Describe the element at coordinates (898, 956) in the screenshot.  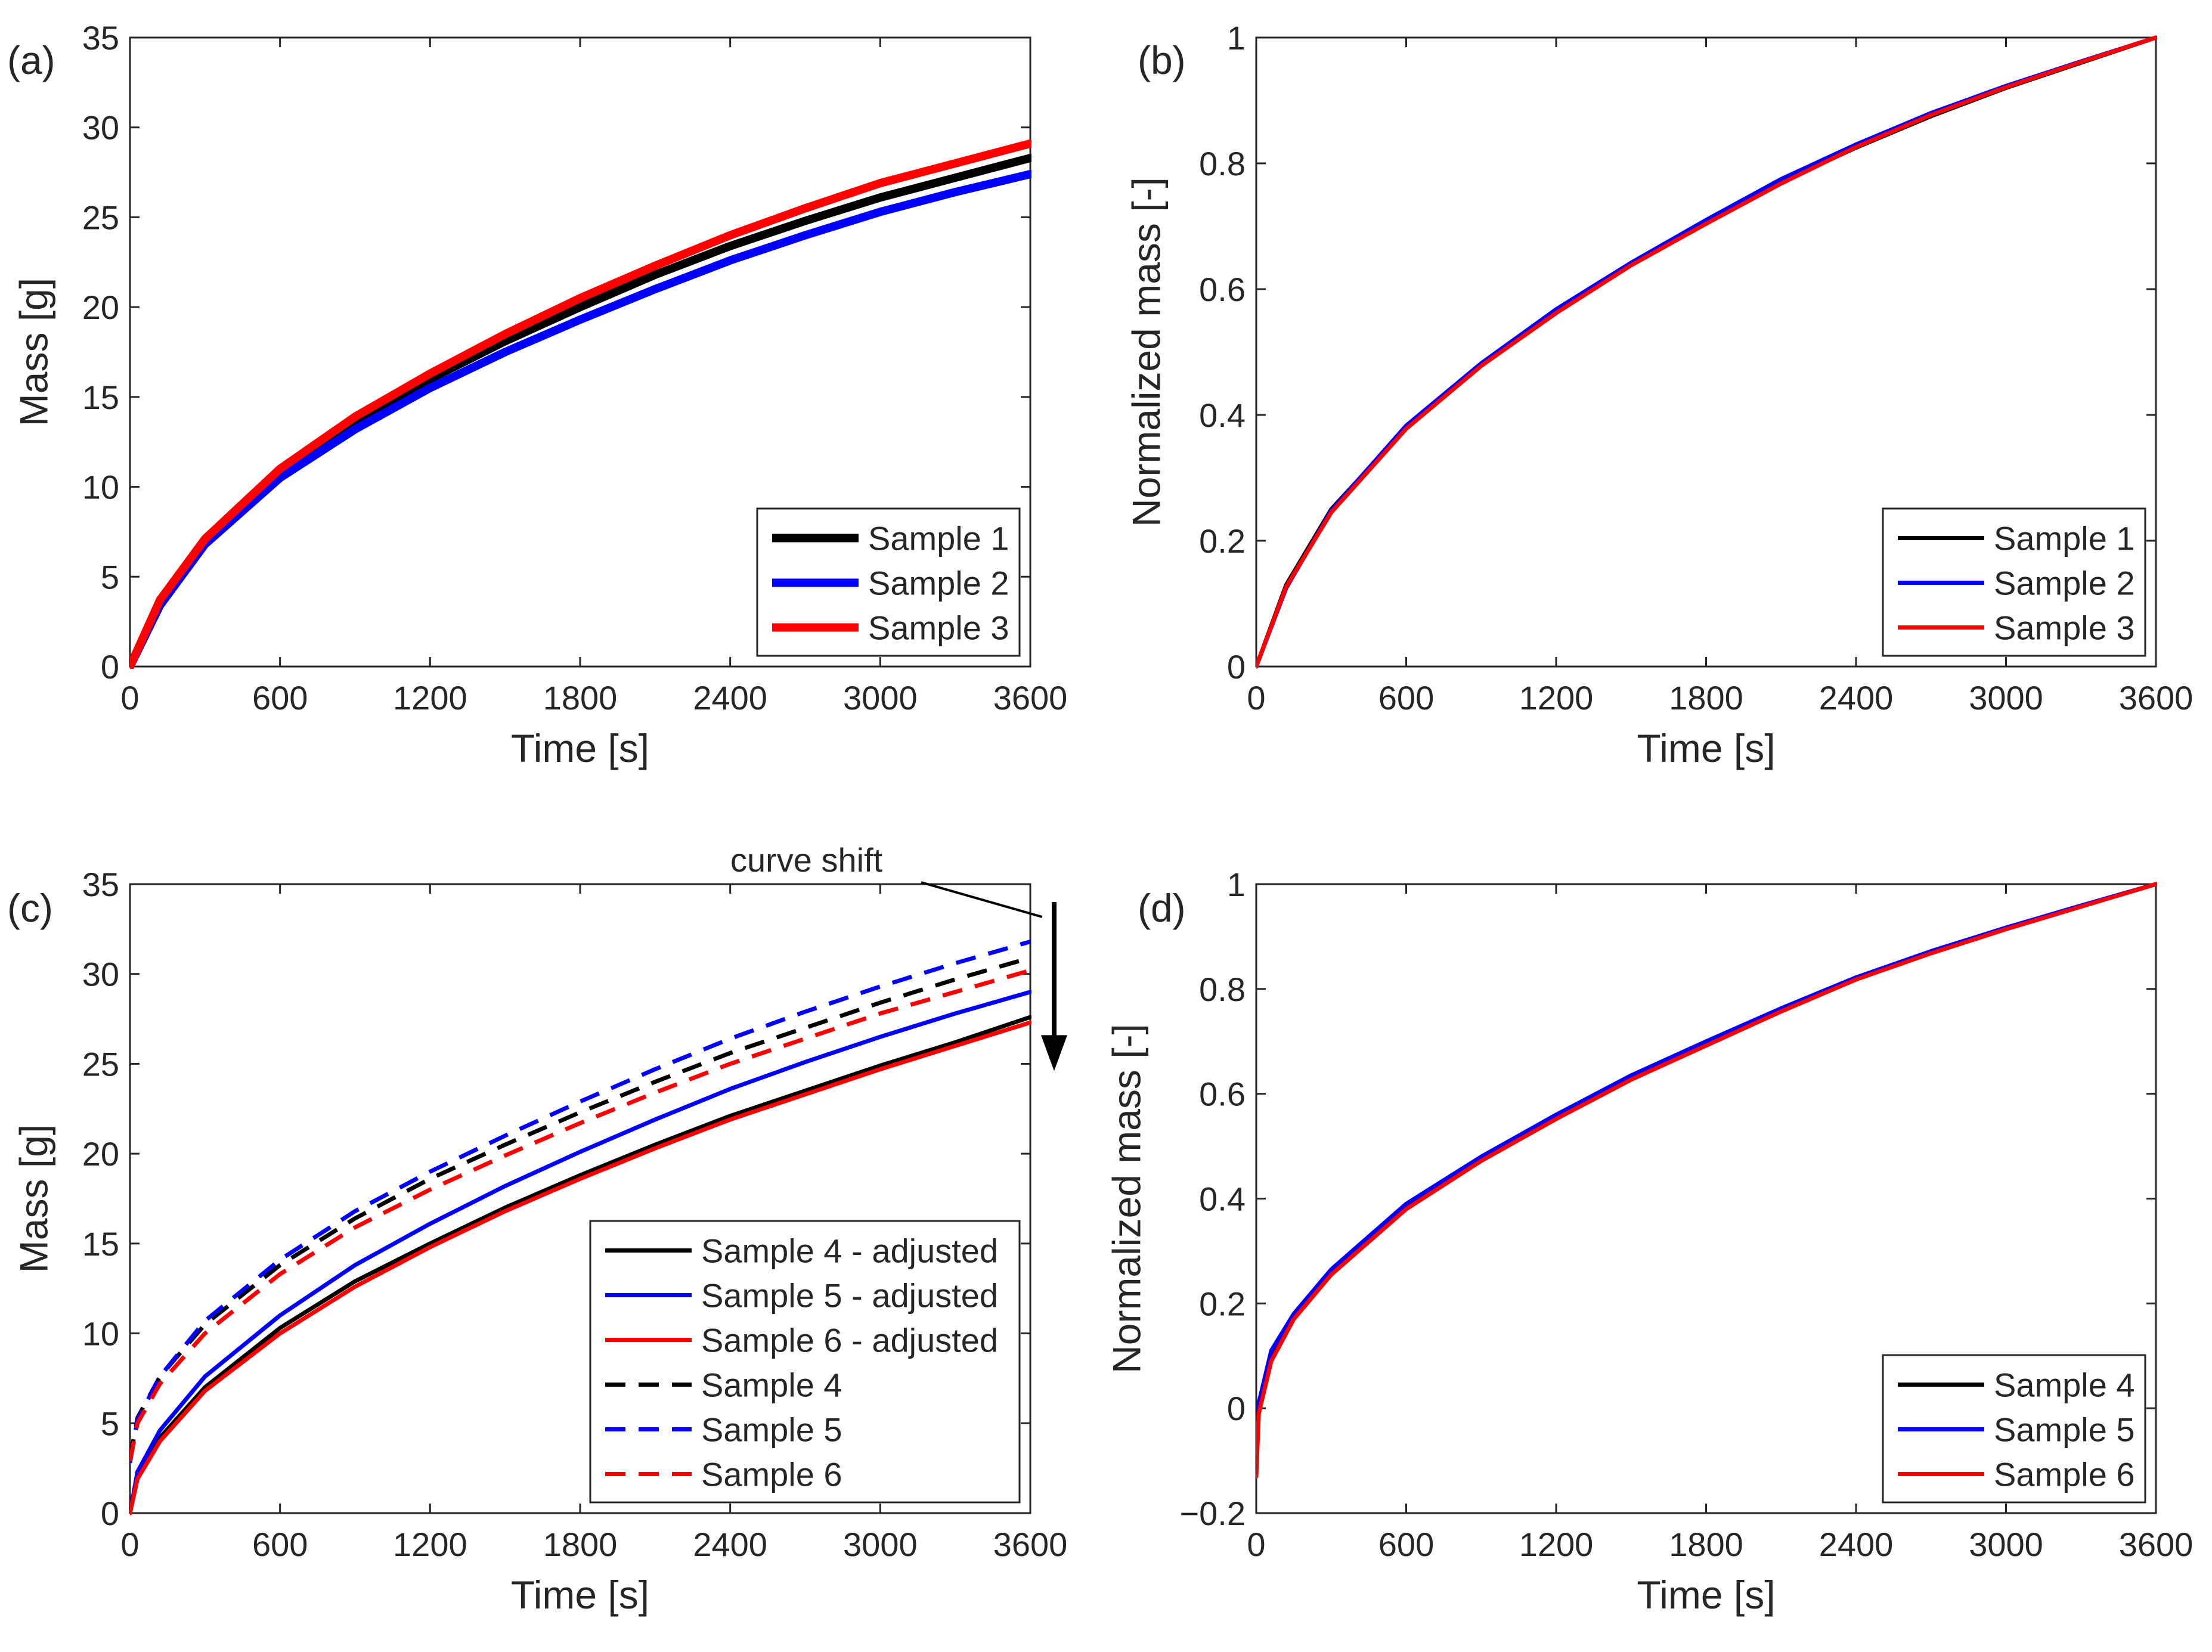
I see `curve-shift-annotation: curve shift` at that location.